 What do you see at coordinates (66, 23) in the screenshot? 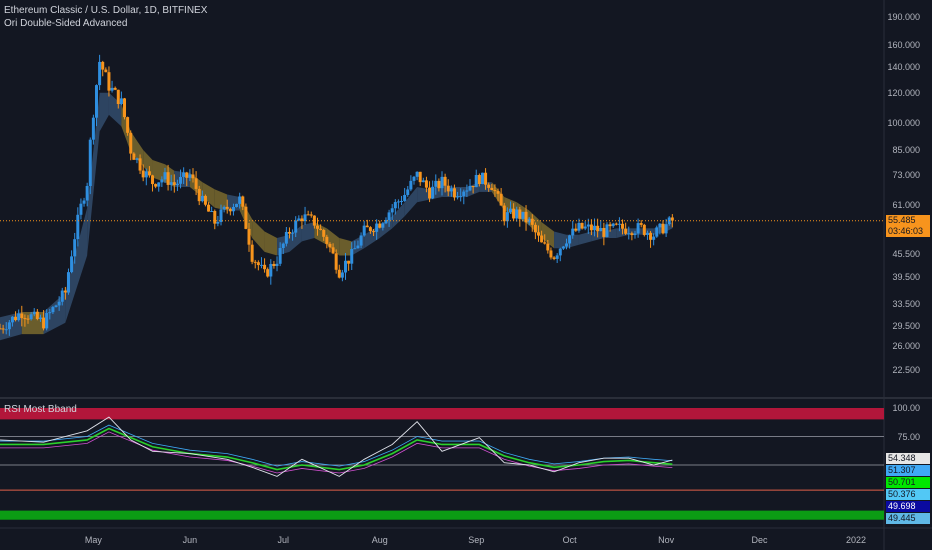
I see `main-indicator-label: Ori Double-Sided Advanced` at bounding box center [66, 23].